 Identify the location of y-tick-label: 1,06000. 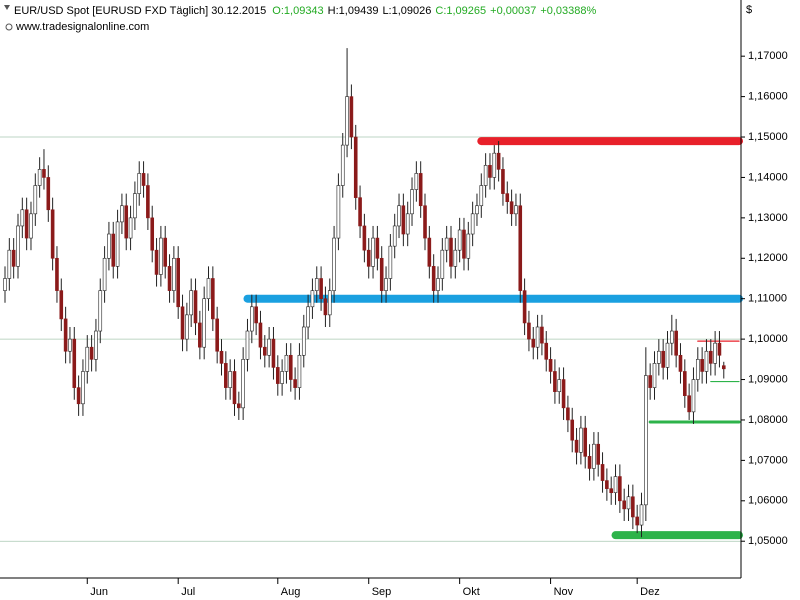
(768, 501).